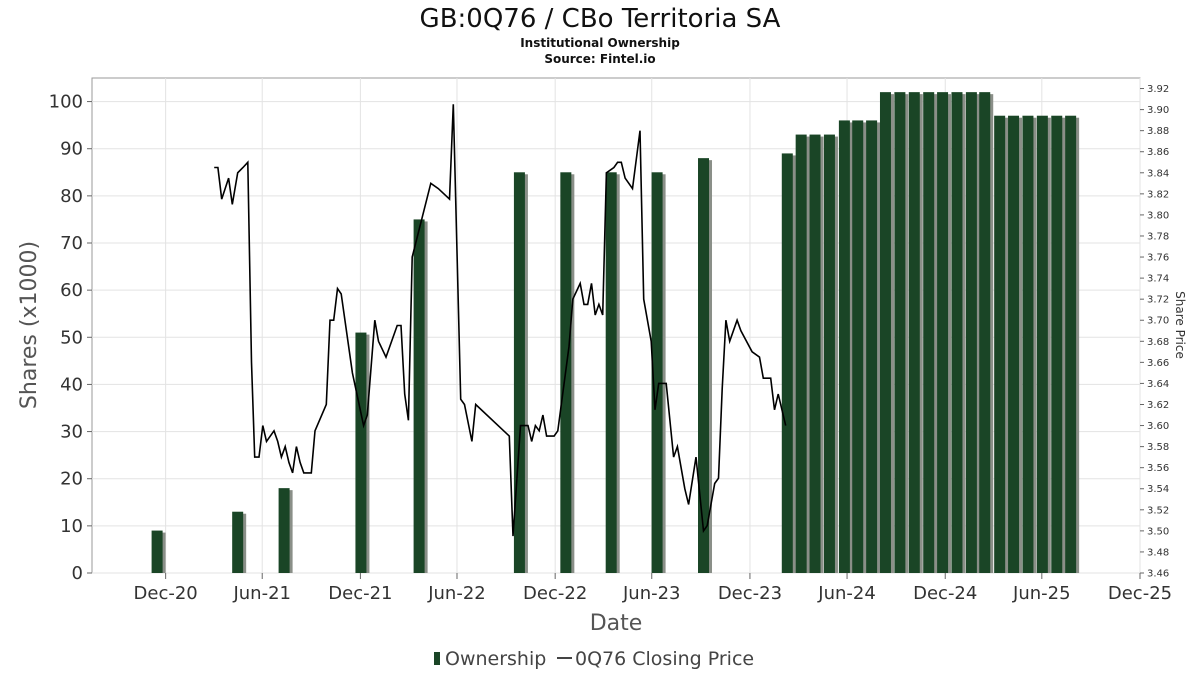 Image resolution: width=1200 pixels, height=675 pixels. What do you see at coordinates (1158, 405) in the screenshot?
I see `y-right-tick-label: 3.62` at bounding box center [1158, 405].